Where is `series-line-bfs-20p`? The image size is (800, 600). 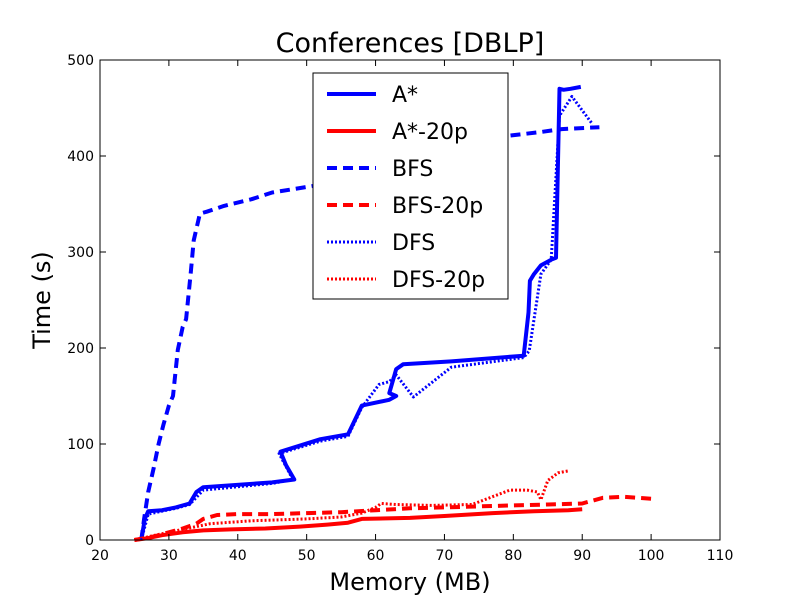
series-line-bfs-20p is located at coordinates (393, 518).